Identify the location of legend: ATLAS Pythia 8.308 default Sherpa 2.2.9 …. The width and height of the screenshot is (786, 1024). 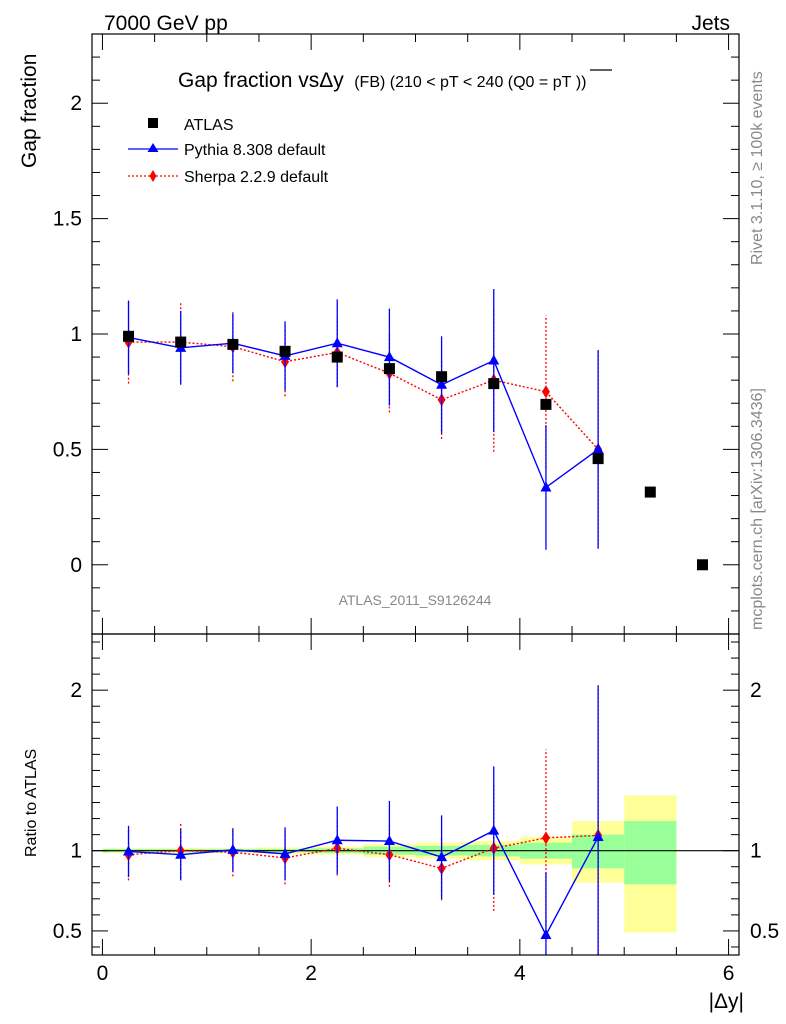
(228, 151).